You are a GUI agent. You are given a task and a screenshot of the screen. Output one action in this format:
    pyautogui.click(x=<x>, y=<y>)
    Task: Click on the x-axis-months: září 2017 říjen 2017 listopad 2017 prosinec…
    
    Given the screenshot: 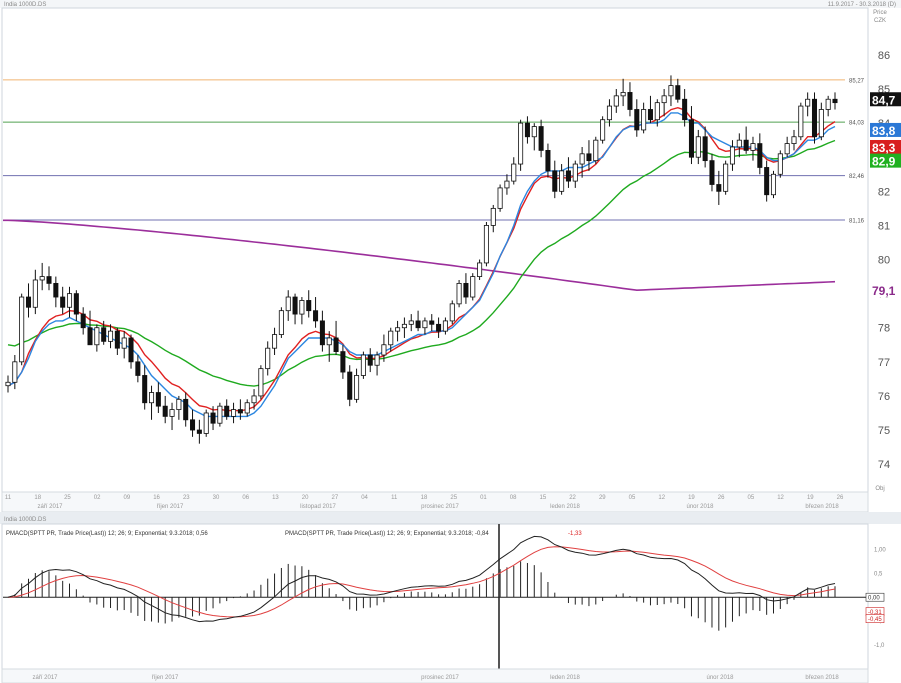 What is the action you would take?
    pyautogui.click(x=438, y=507)
    